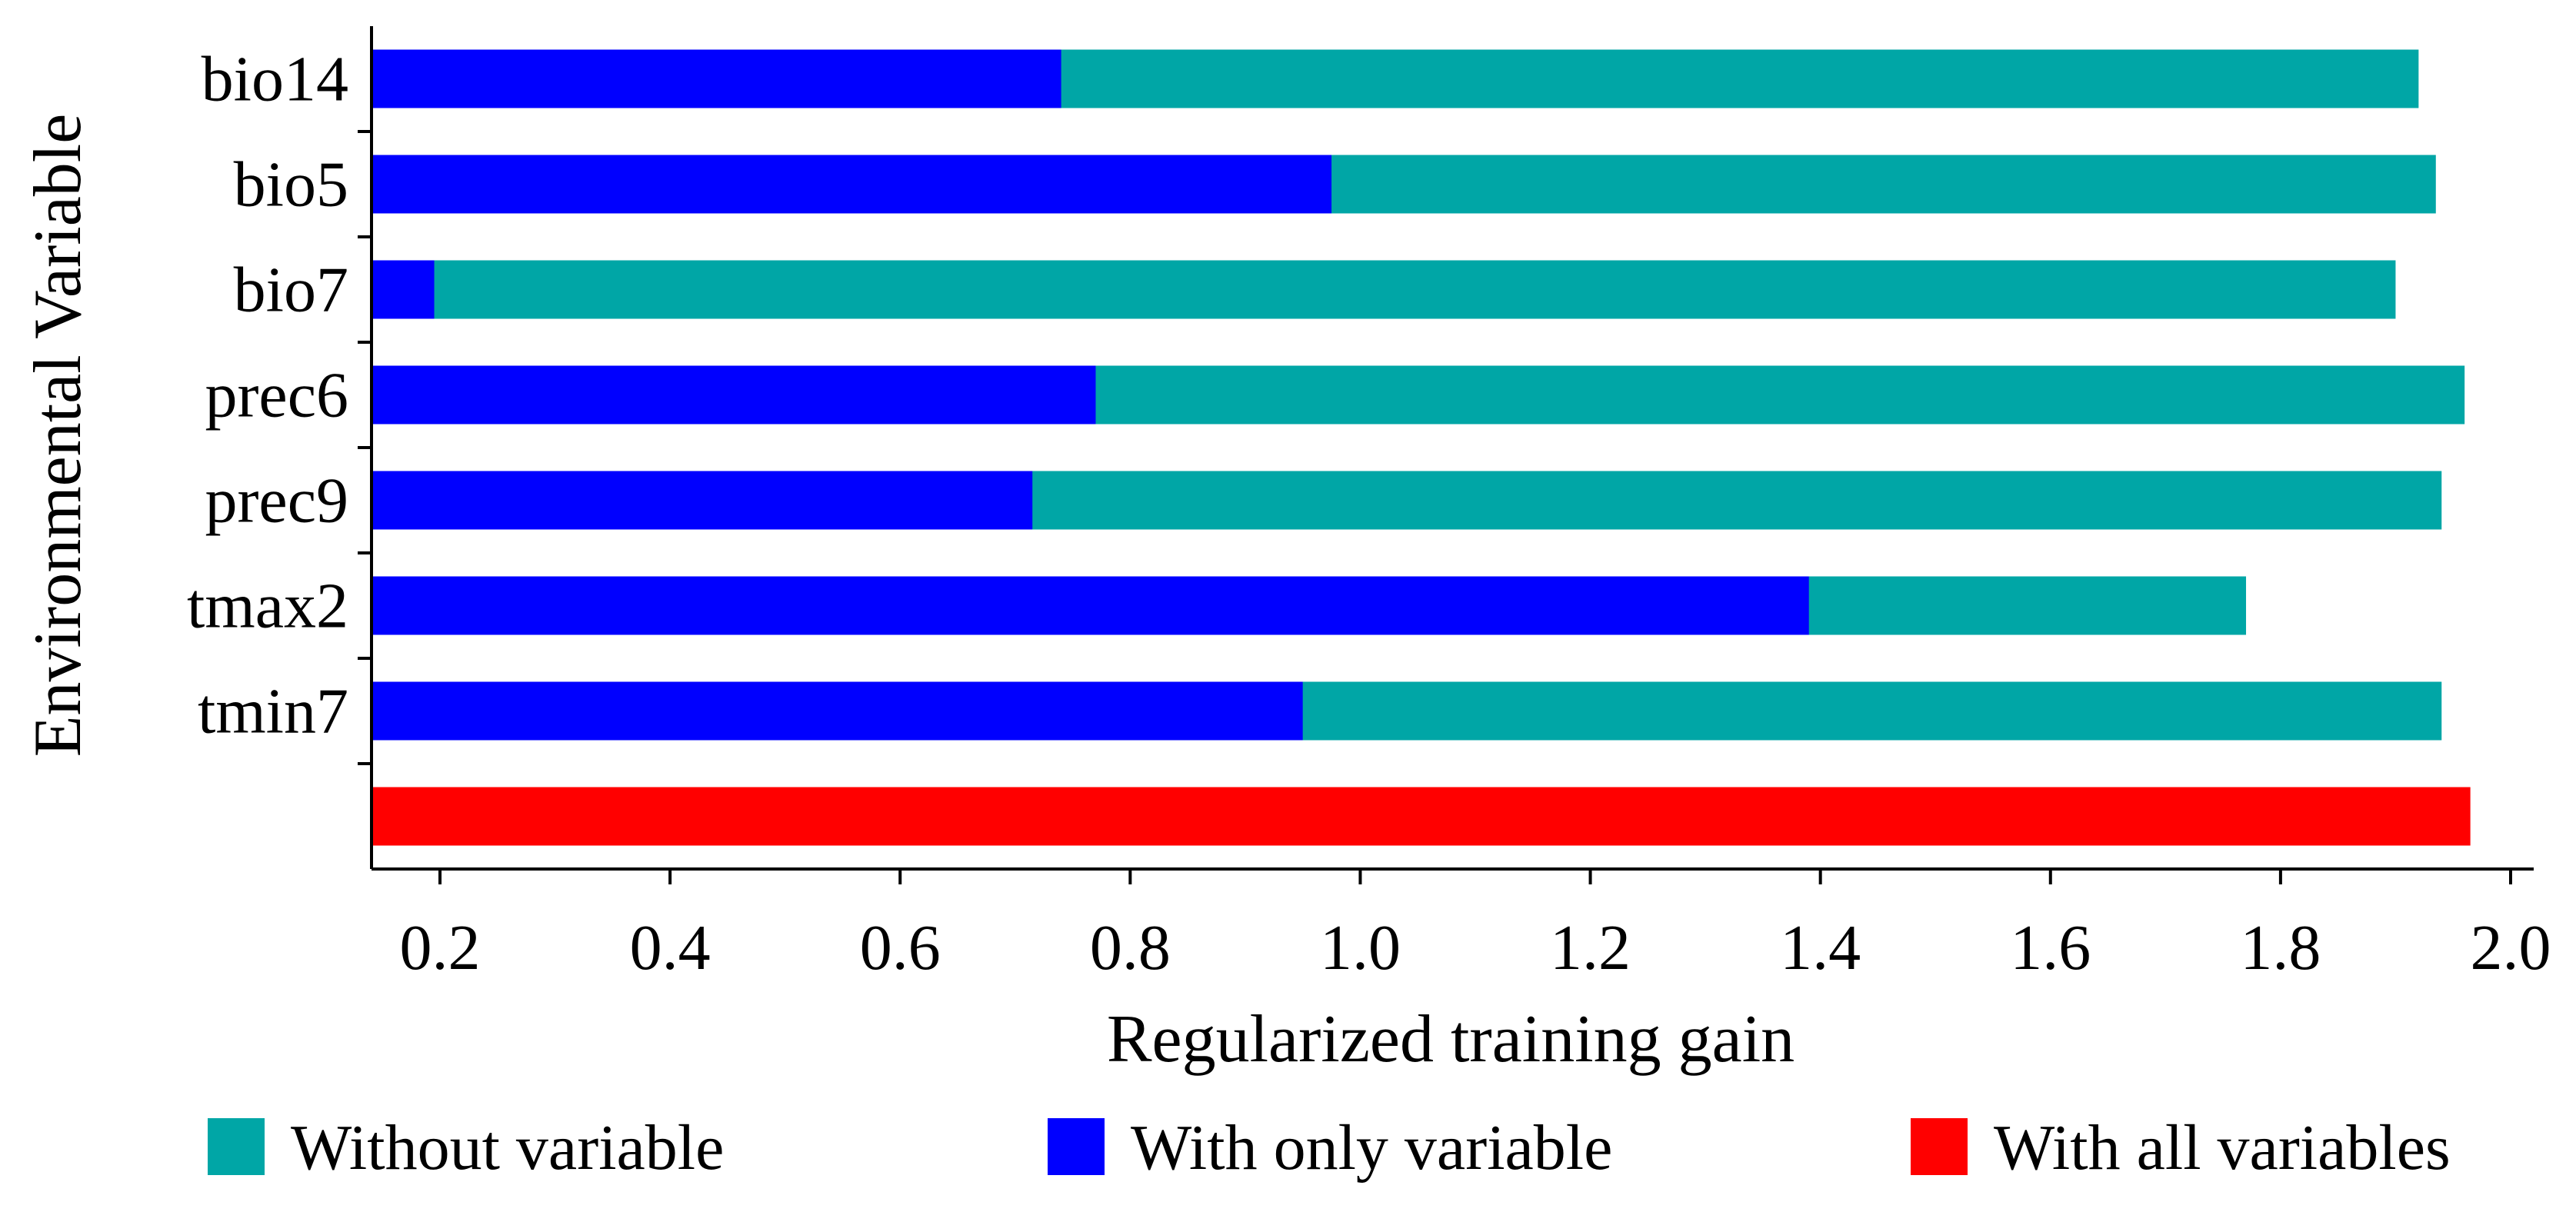 This screenshot has height=1222, width=2576. I want to click on bar-bio7-with-only-variable, so click(403, 290).